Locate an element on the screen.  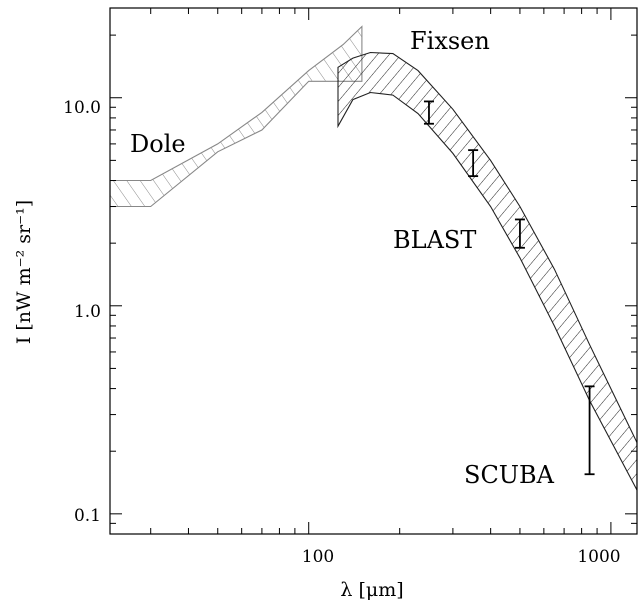
band-dole is located at coordinates (236, 116).